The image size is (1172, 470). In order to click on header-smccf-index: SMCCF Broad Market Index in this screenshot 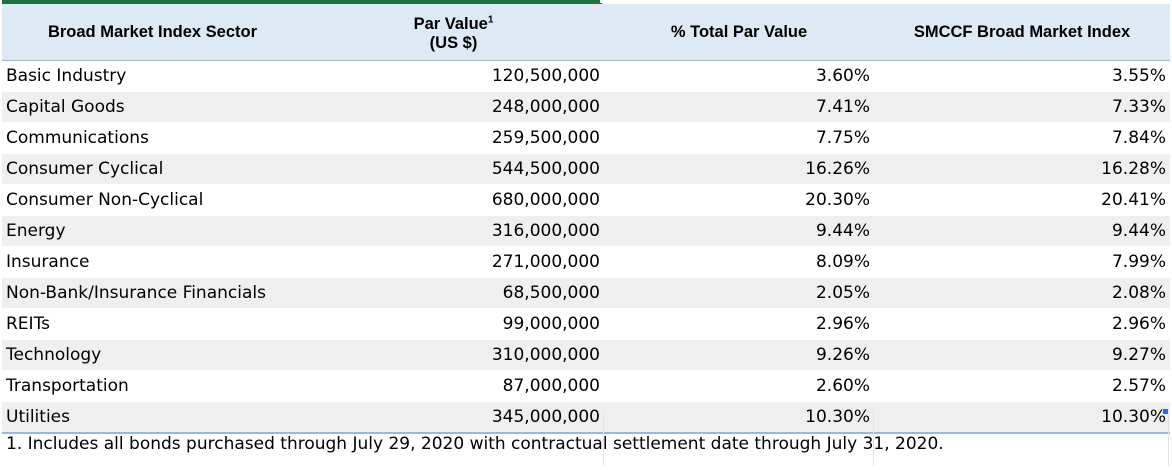, I will do `click(1022, 32)`.